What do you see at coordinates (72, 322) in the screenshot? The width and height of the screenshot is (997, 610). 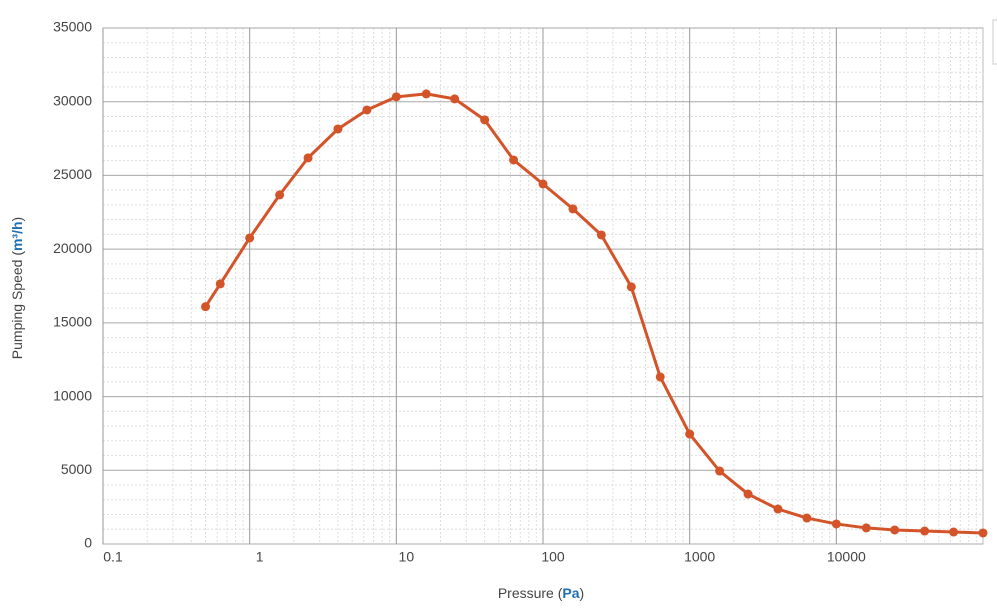 I see `y-tick-label: 15000` at bounding box center [72, 322].